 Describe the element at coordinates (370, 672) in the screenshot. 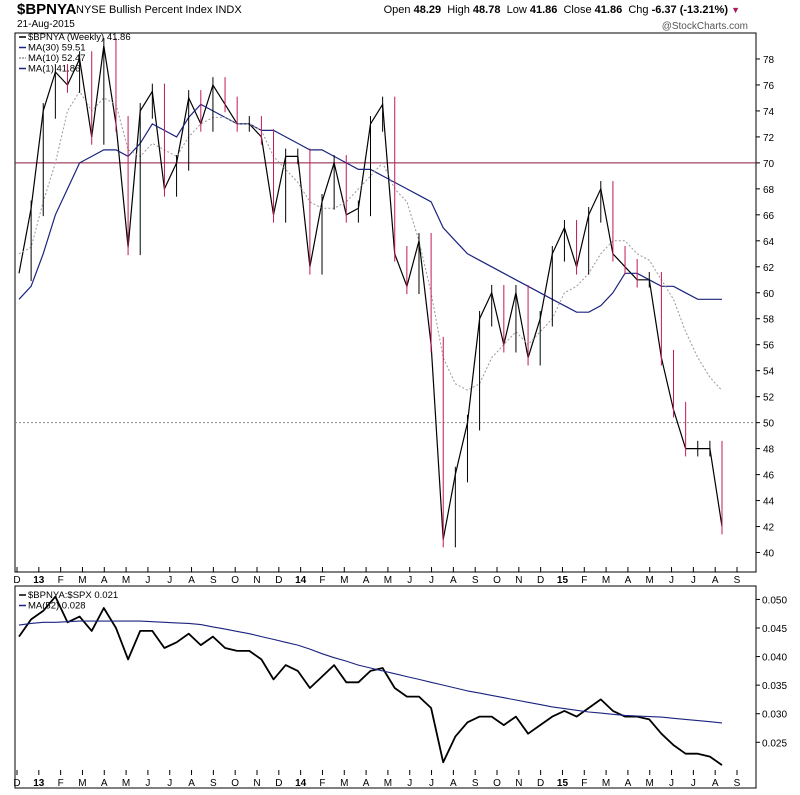

I see `series-ratio-ma52` at that location.